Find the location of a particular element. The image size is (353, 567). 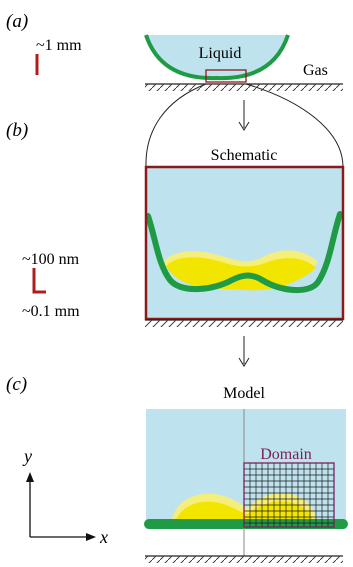

panel-c-label: (c) is located at coordinates (16, 384).